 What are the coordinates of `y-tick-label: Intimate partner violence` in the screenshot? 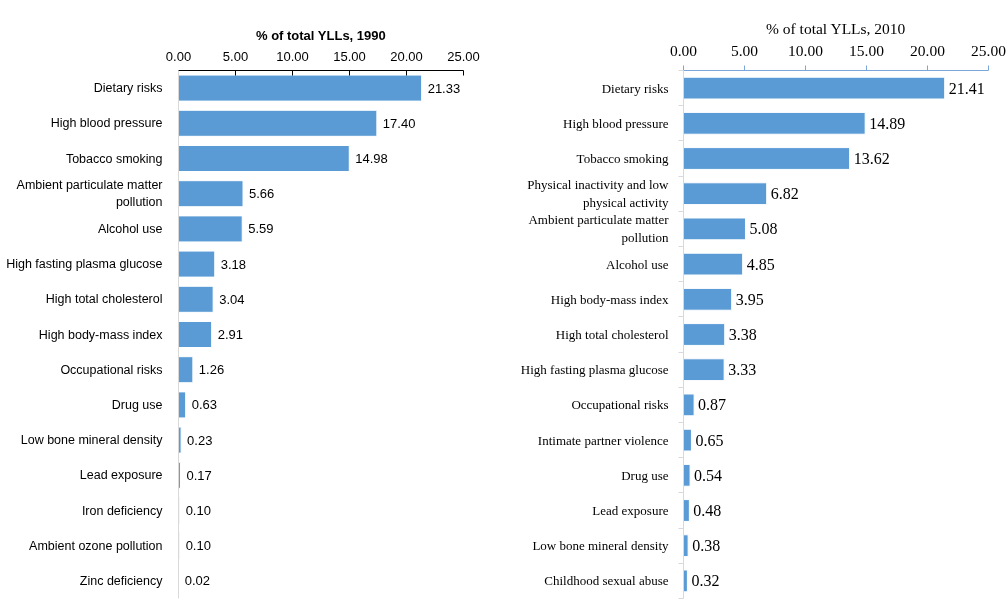 It's located at (603, 440).